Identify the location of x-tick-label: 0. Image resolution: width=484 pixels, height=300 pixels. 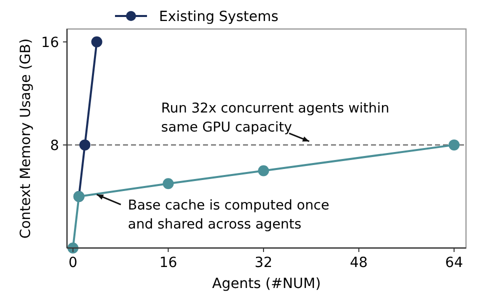
(73, 263).